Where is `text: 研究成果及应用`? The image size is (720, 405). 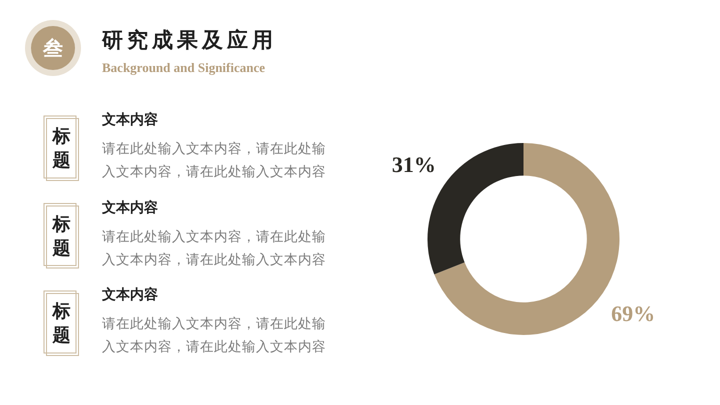
text: 研究成果及应用 is located at coordinates (189, 40).